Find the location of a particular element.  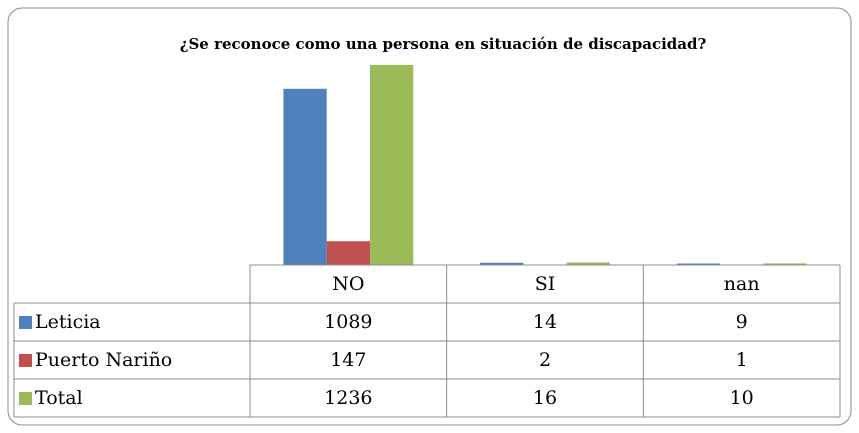

table-value: 1 is located at coordinates (742, 360).